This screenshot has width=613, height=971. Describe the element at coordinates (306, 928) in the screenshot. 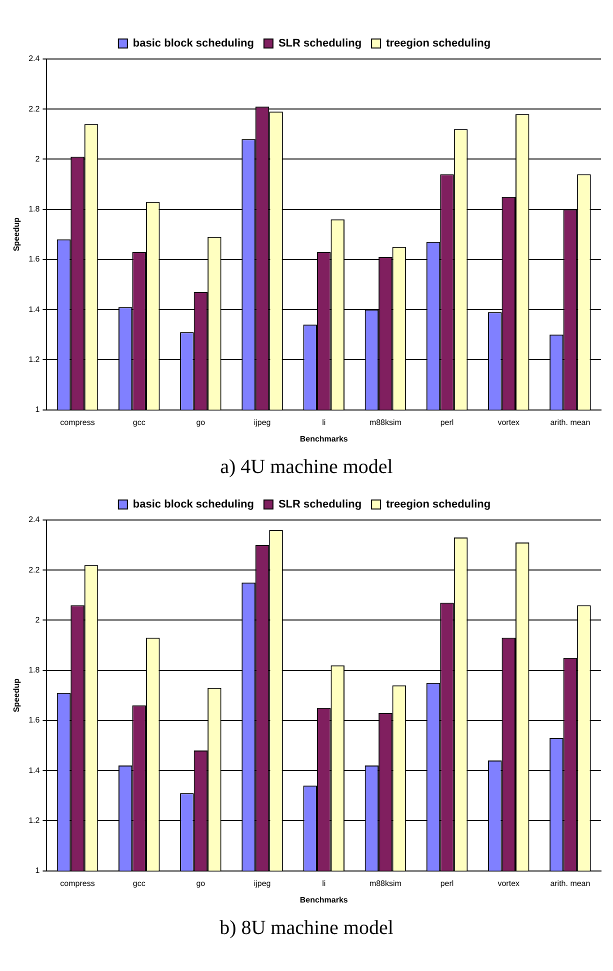

I see `text: b) 8U machine model` at that location.